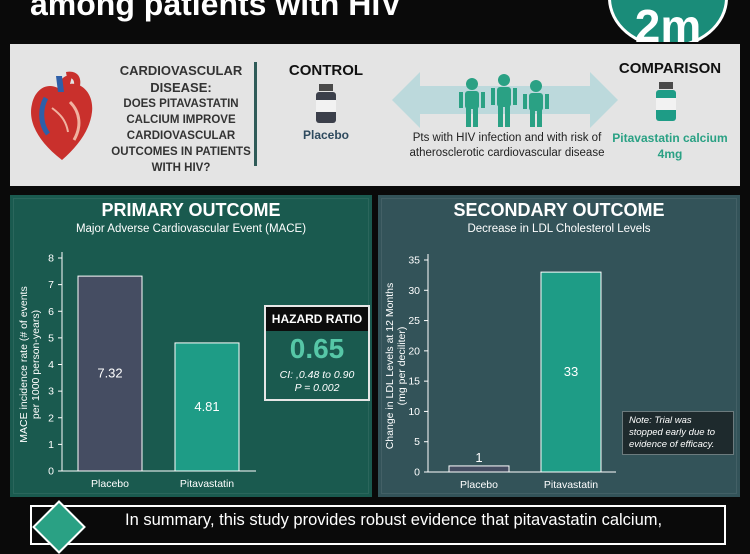 This screenshot has width=750, height=554. I want to click on divider, so click(255, 114).